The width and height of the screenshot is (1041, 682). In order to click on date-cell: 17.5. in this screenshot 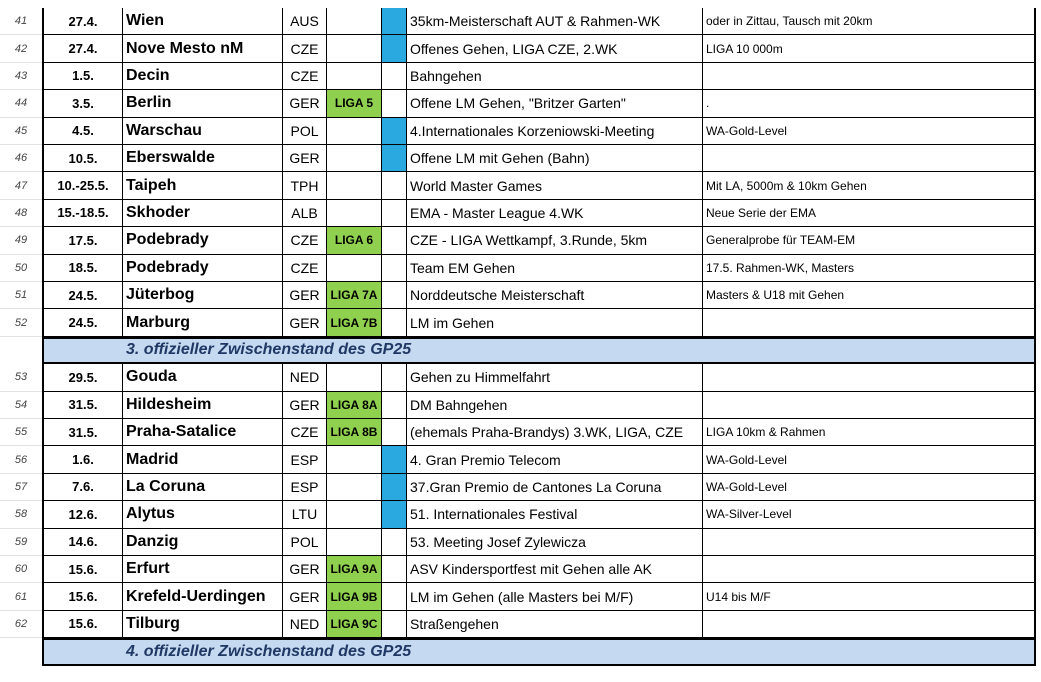, I will do `click(82, 241)`.